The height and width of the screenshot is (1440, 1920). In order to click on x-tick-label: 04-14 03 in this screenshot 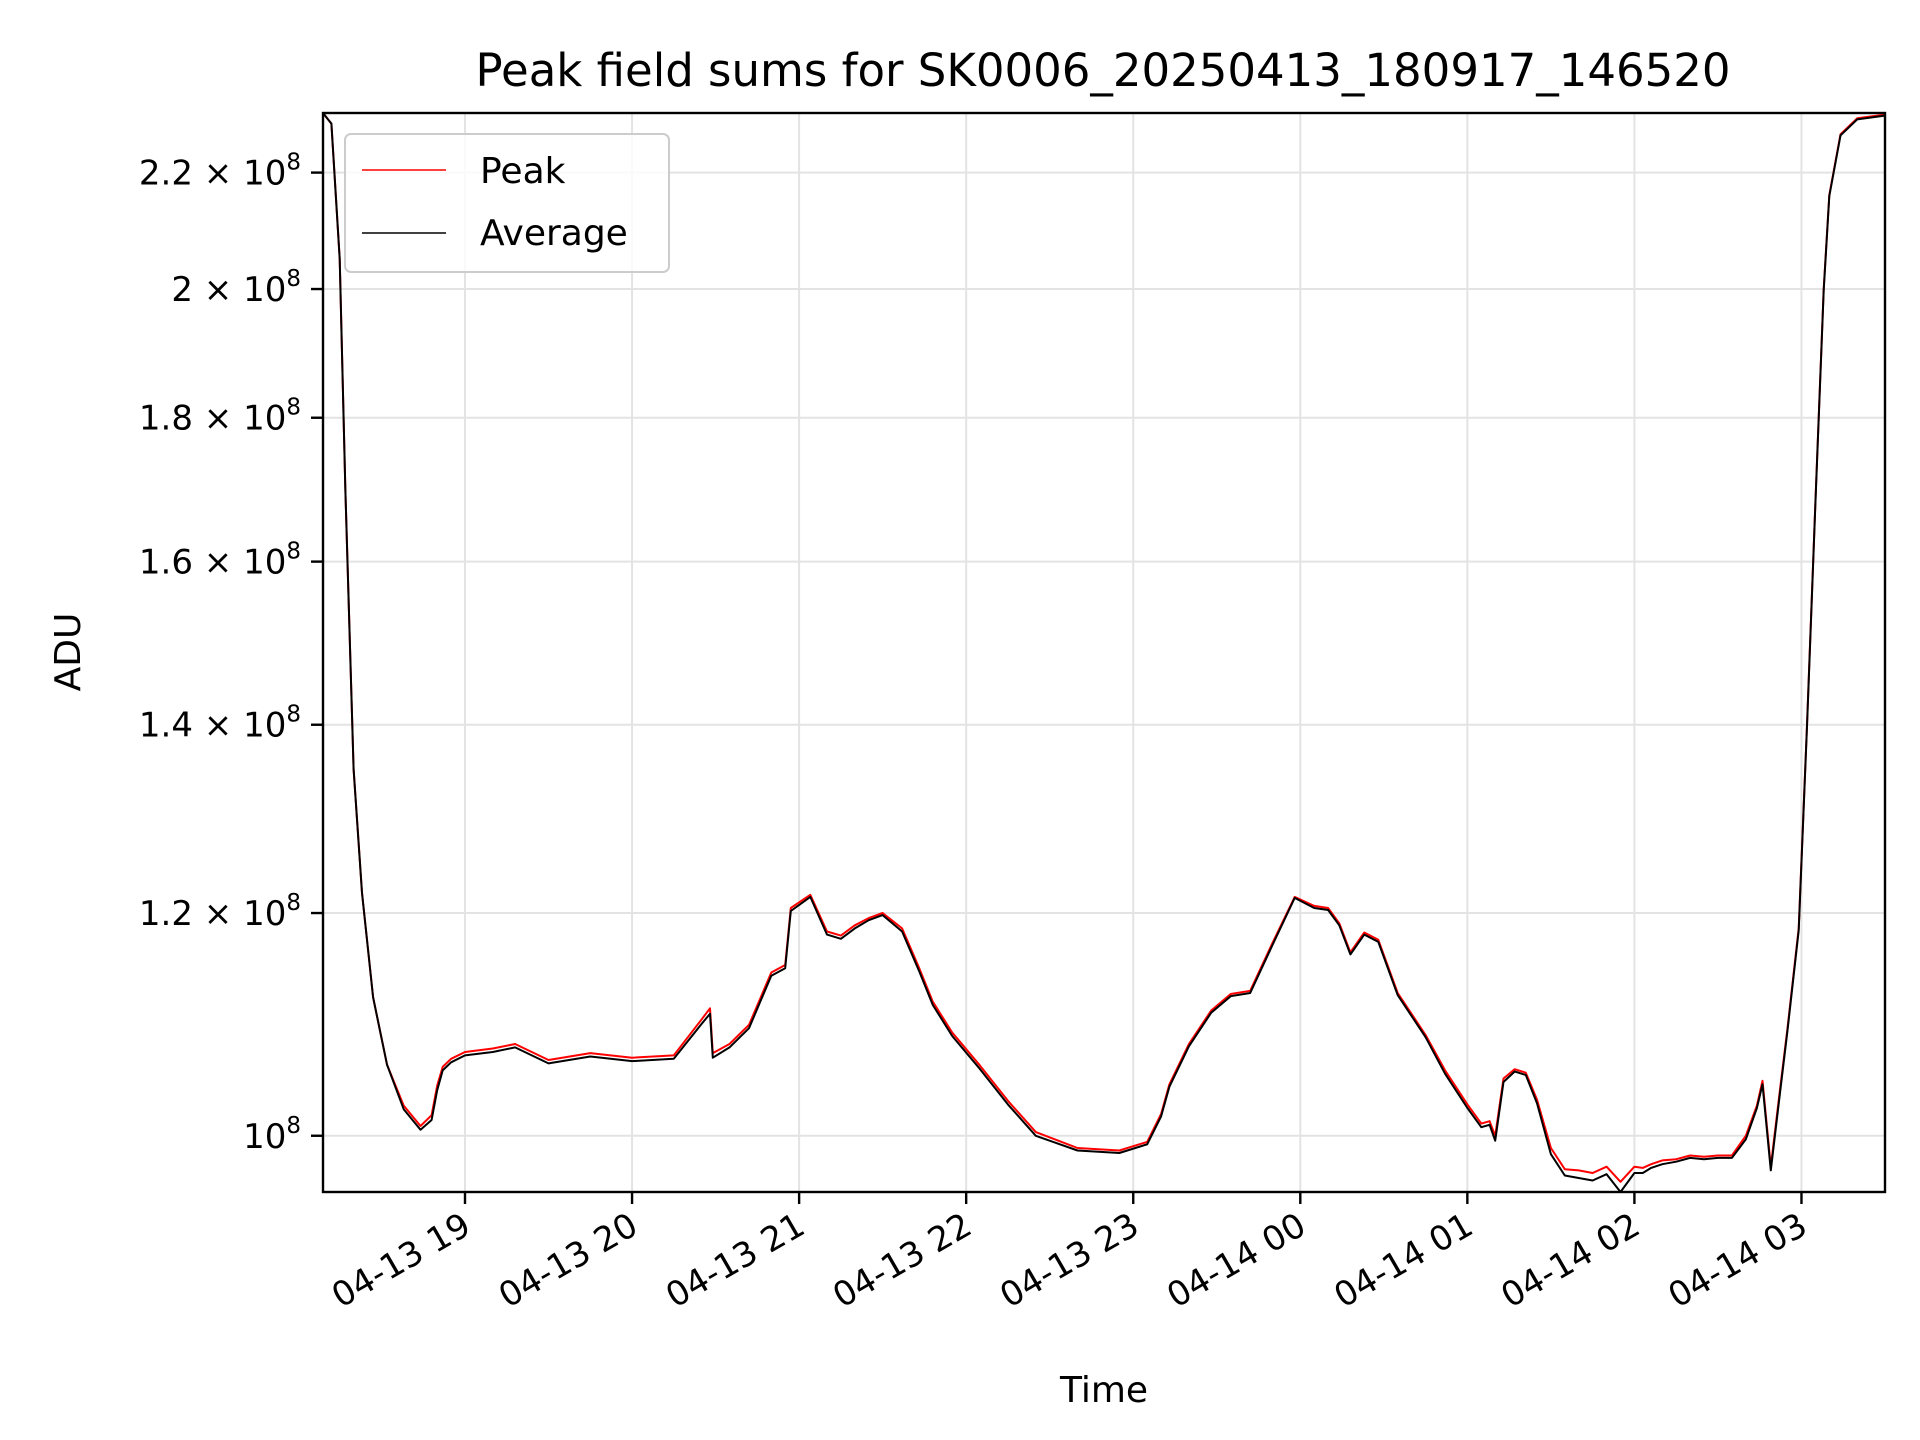, I will do `click(1738, 1260)`.